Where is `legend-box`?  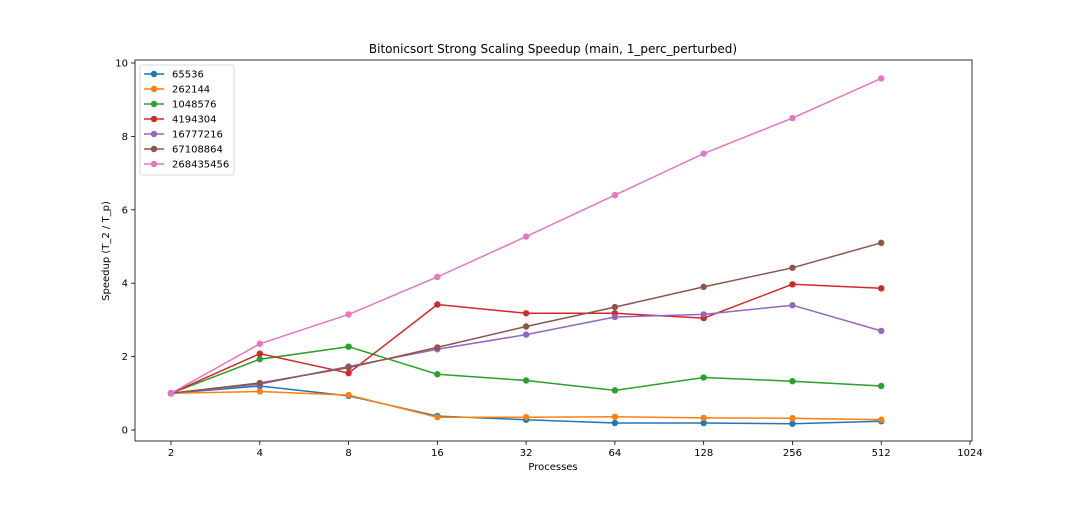
legend-box is located at coordinates (187, 120).